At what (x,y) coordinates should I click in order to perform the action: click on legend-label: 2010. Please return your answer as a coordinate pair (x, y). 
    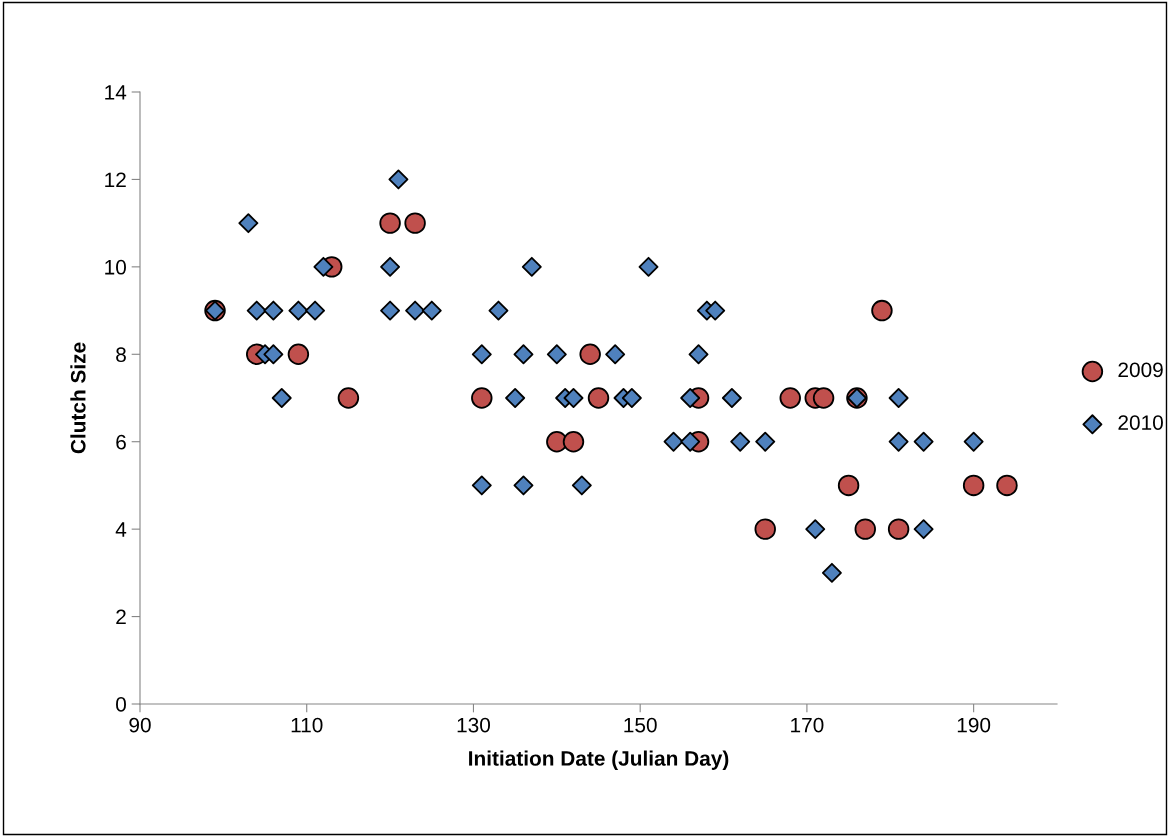
    Looking at the image, I should click on (1140, 422).